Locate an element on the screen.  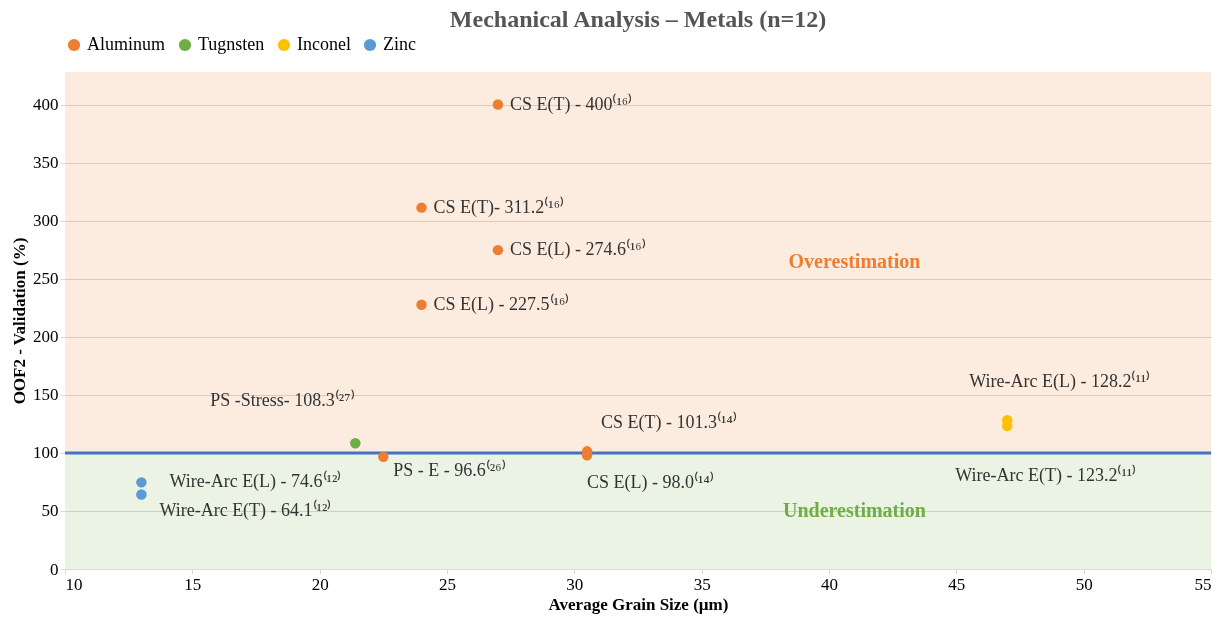
annotation: CS E(T)- 311.2⁽¹⁶⁾ is located at coordinates (499, 206).